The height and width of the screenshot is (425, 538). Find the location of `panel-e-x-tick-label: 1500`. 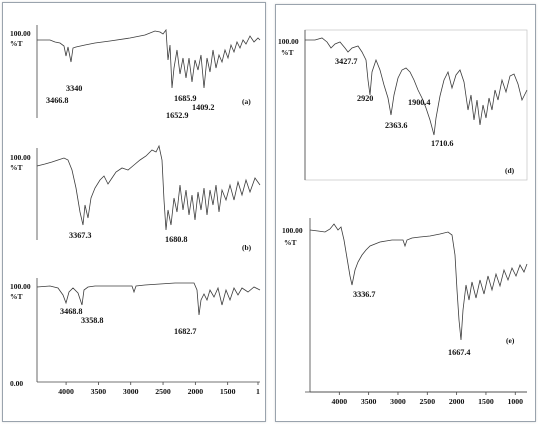

panel-e-x-tick-label: 1500 is located at coordinates (486, 401).